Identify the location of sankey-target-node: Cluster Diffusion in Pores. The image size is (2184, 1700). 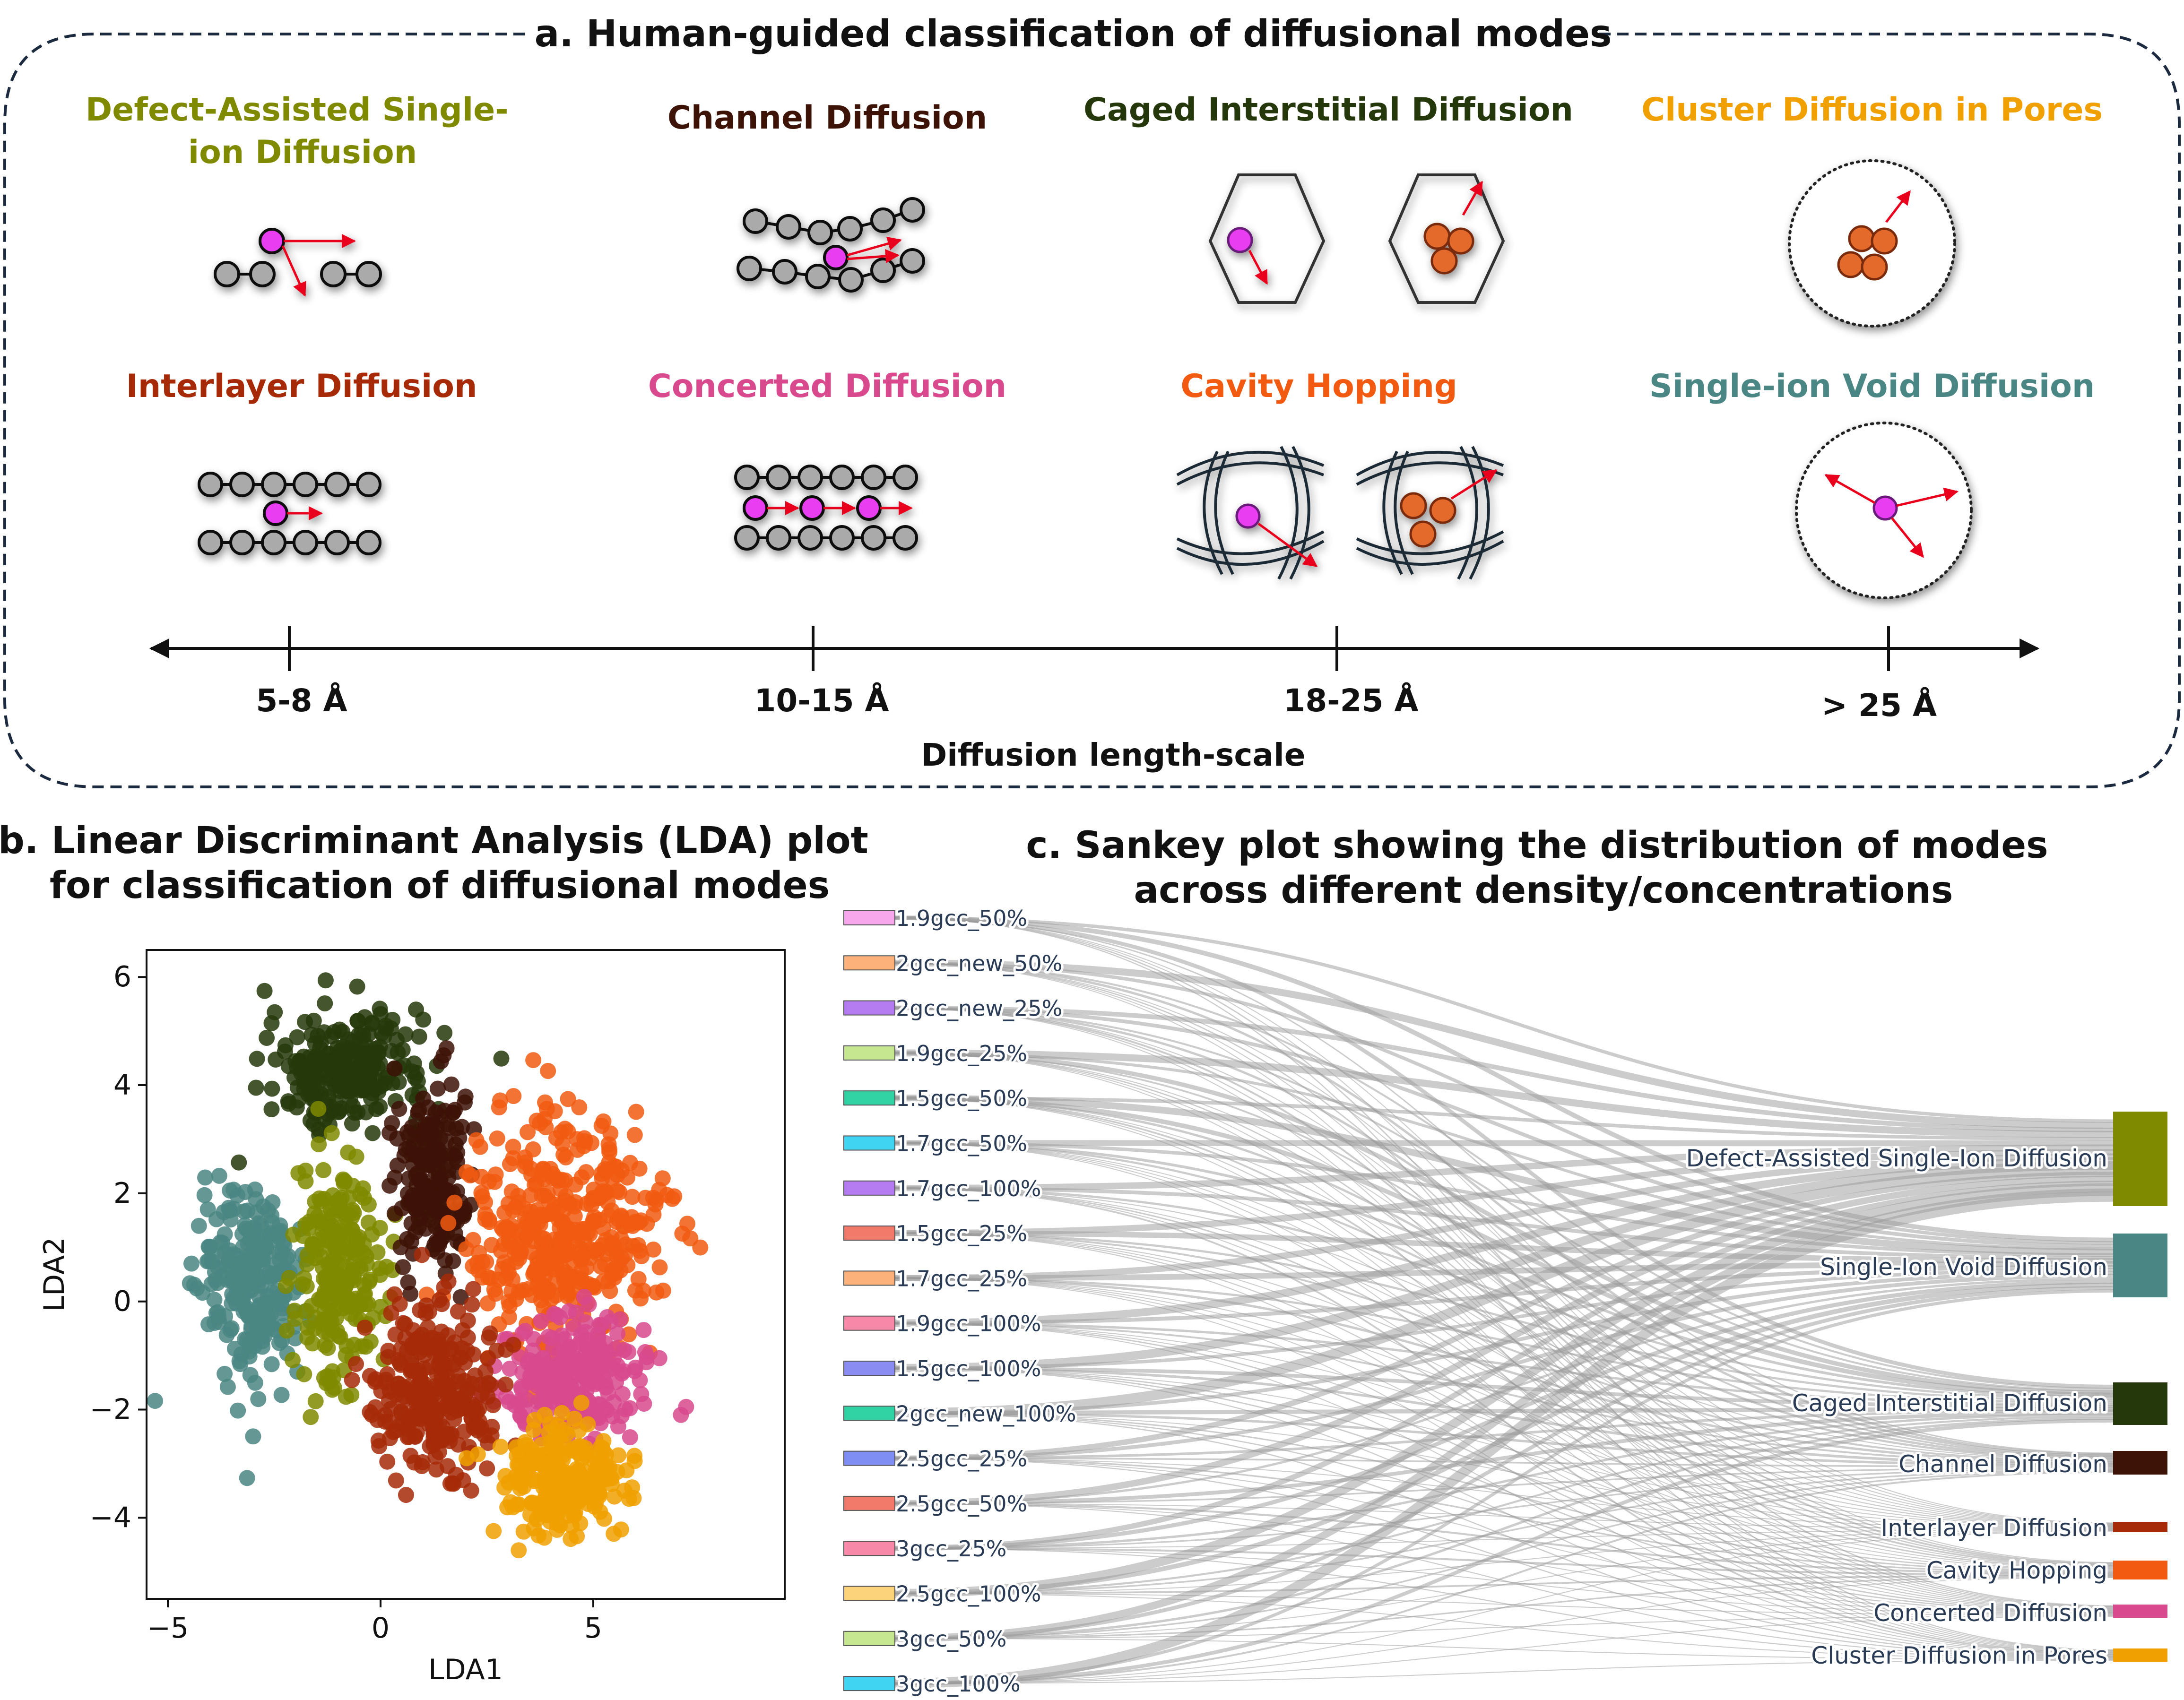
(1988, 1656).